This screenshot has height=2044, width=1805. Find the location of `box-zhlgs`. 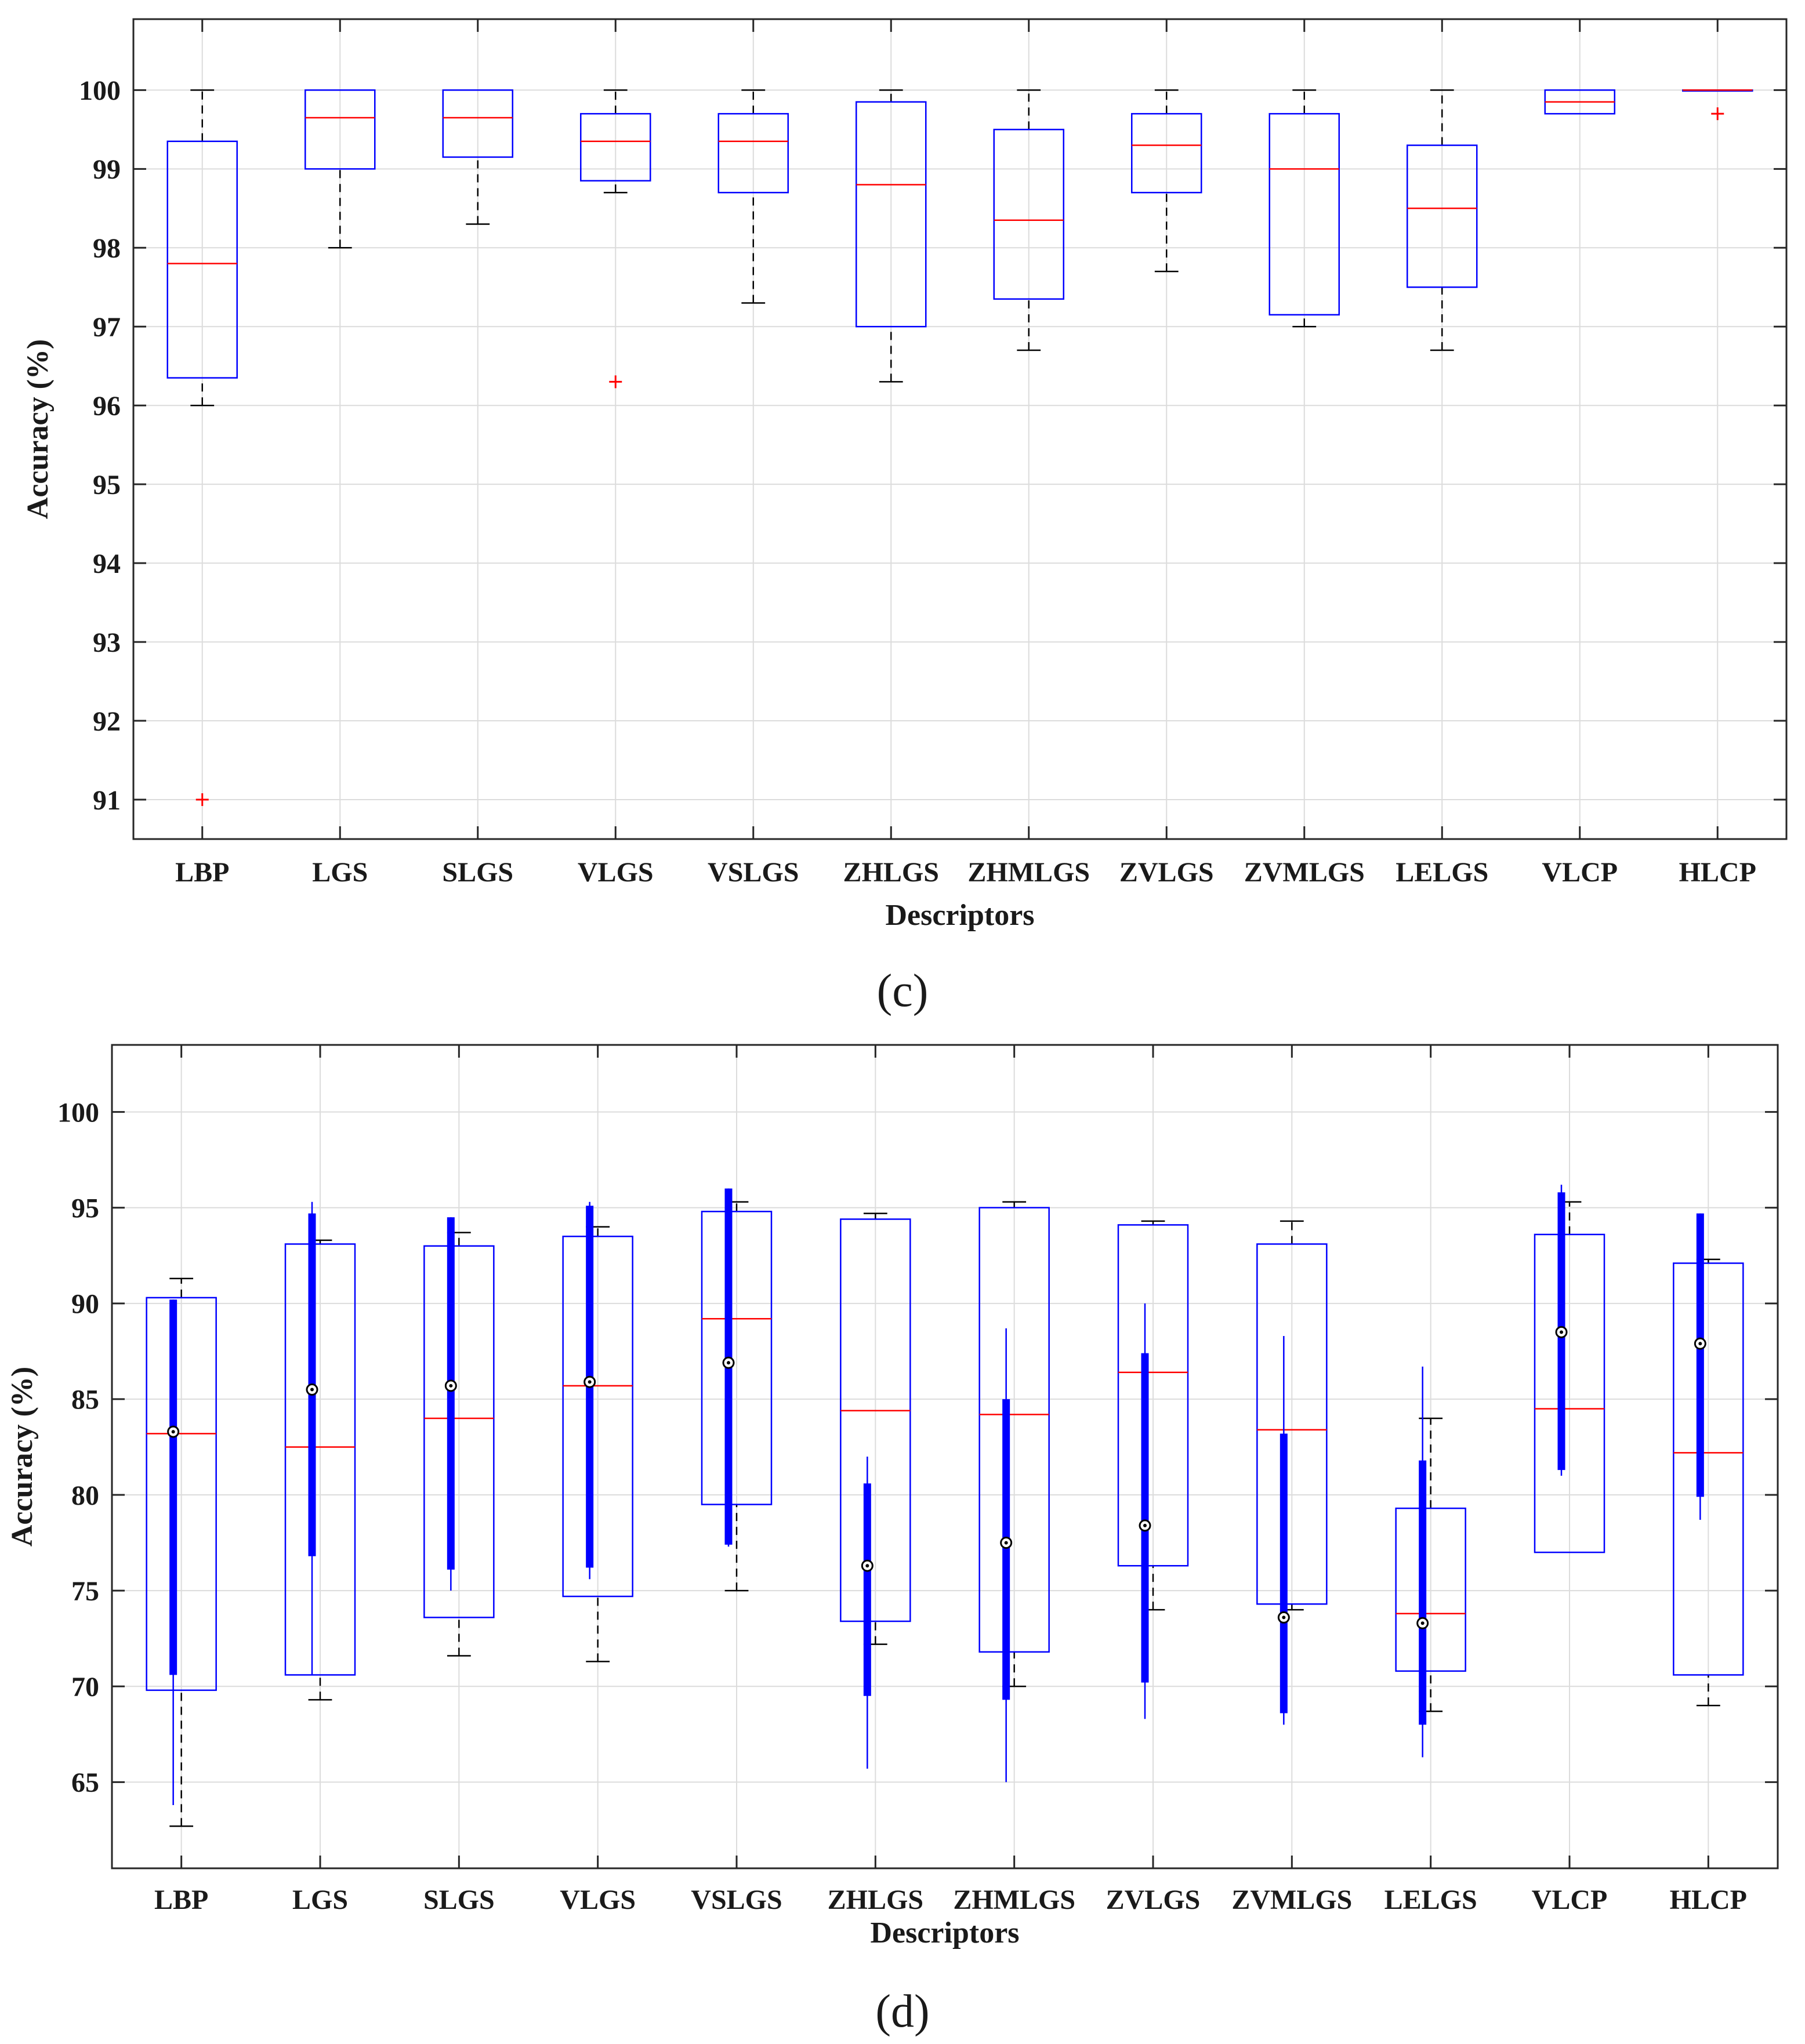

box-zhlgs is located at coordinates (875, 1490).